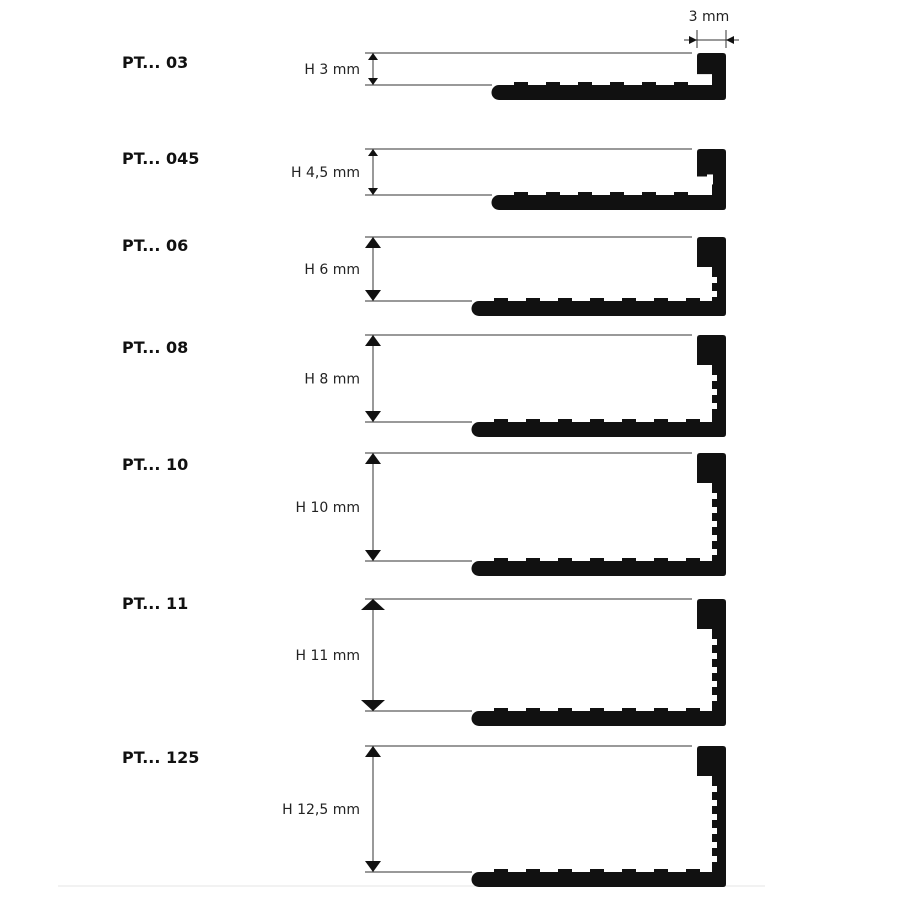  I want to click on height-label: H 11 mm, so click(327, 656).